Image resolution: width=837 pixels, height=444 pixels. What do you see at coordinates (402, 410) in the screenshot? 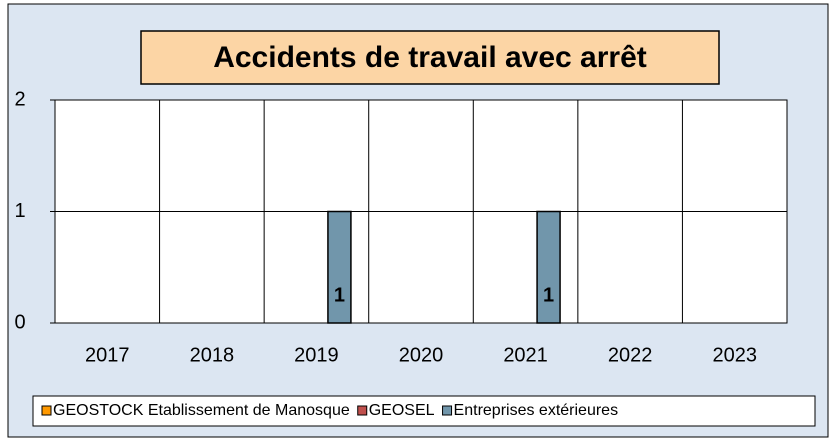
I see `legend-label: GEOSEL` at bounding box center [402, 410].